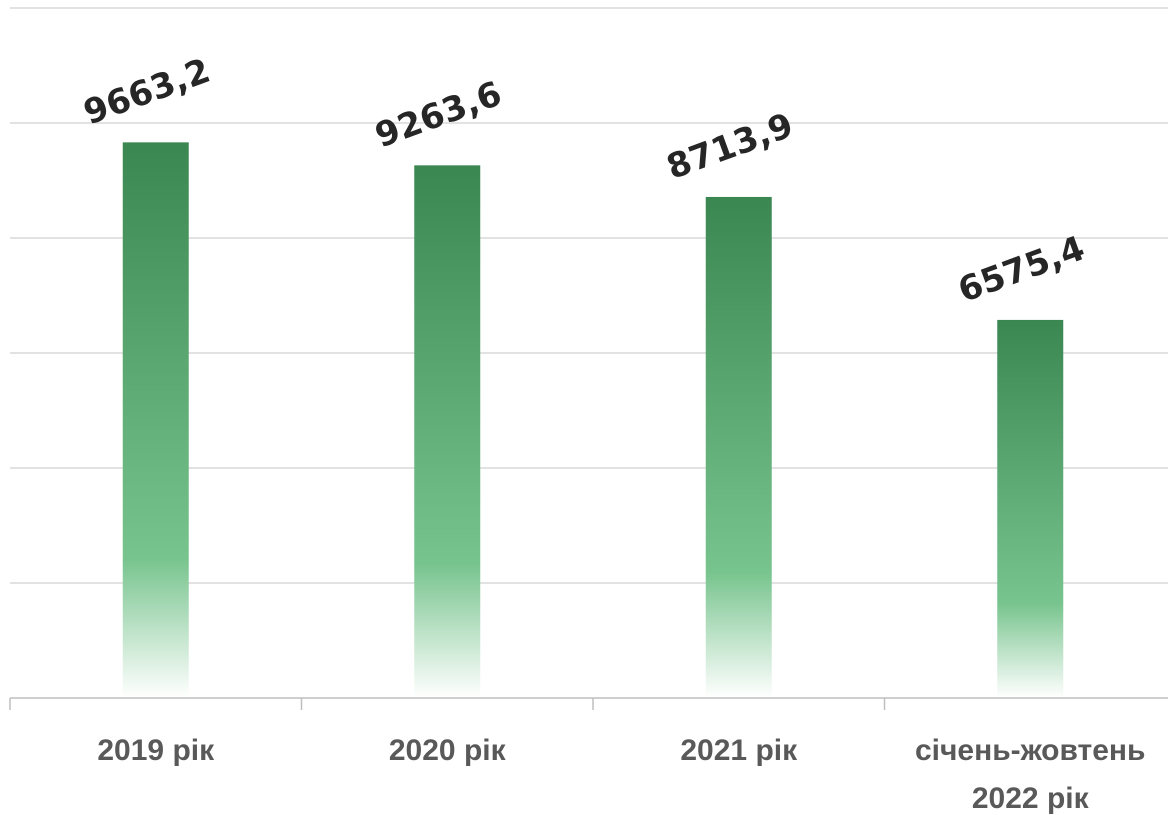 The height and width of the screenshot is (815, 1168). What do you see at coordinates (1031, 798) in the screenshot?
I see `x-tick-label: 2022 рік` at bounding box center [1031, 798].